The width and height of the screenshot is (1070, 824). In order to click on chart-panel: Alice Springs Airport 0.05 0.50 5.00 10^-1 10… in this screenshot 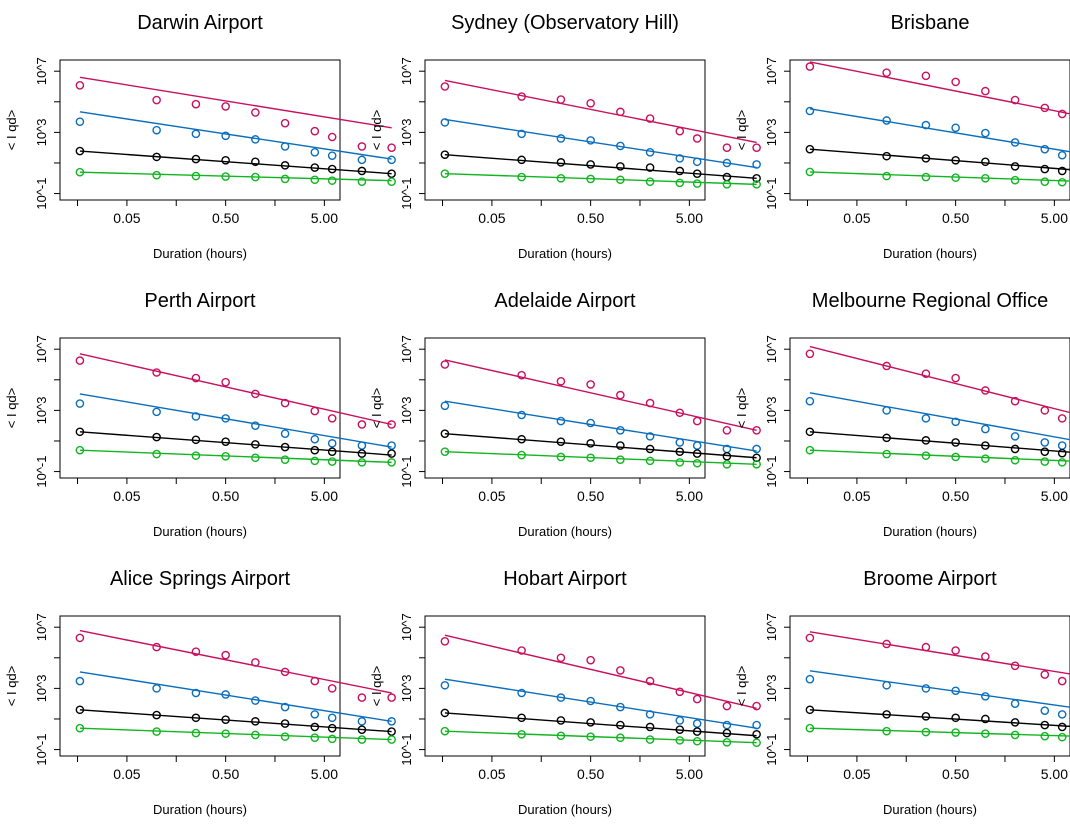, I will do `click(200, 692)`.